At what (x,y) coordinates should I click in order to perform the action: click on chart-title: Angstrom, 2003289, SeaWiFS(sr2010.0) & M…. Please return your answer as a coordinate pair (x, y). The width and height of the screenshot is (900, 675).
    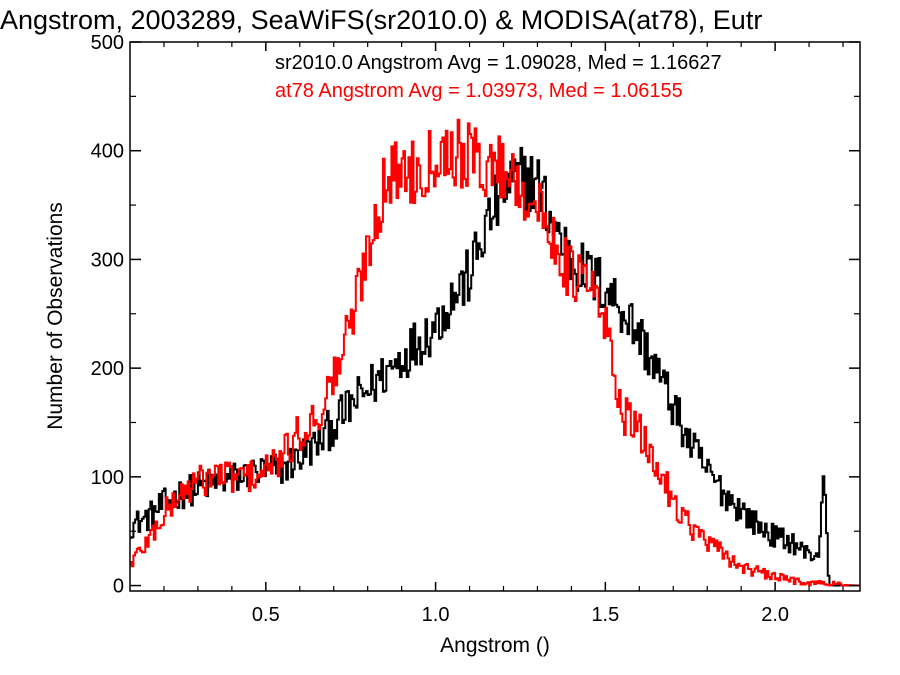
    Looking at the image, I should click on (381, 20).